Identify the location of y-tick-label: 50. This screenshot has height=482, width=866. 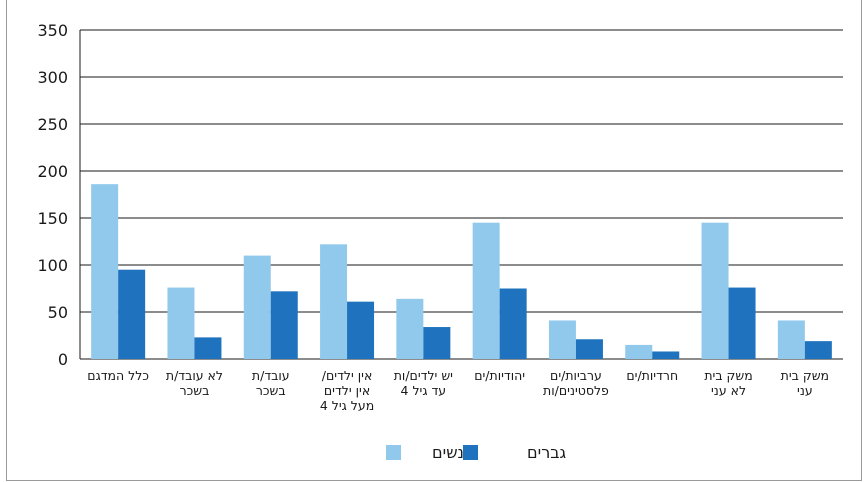
(58, 312).